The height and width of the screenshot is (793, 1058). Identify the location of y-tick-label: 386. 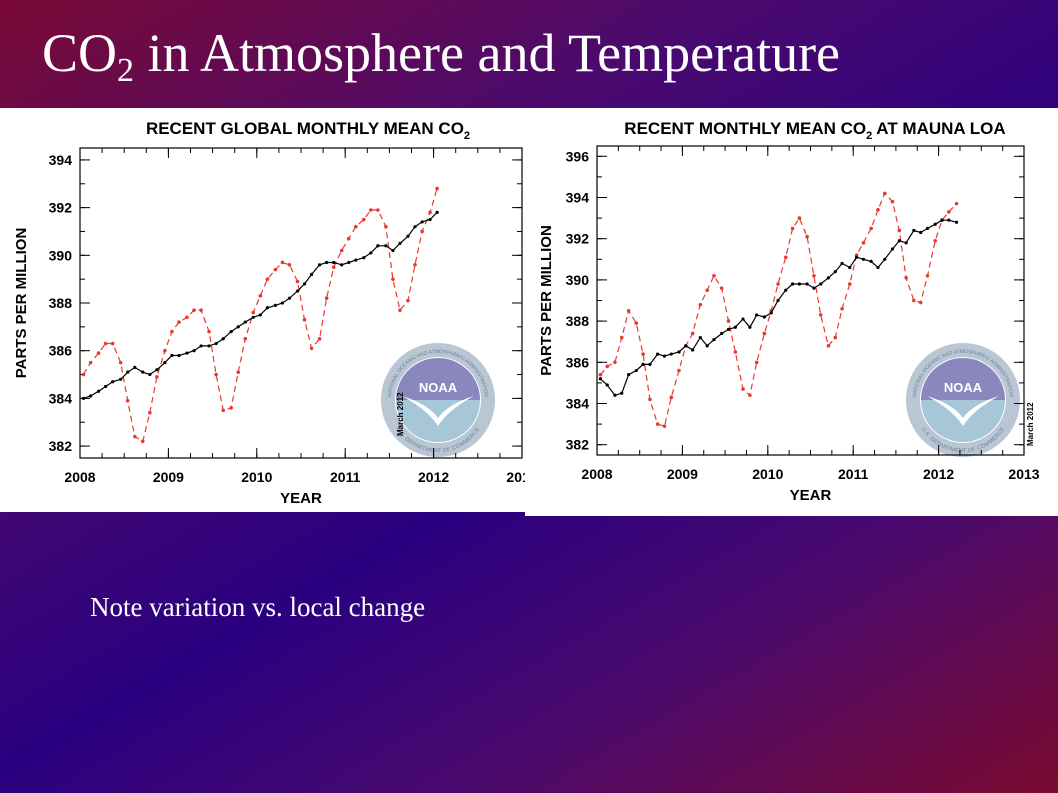
(61, 351).